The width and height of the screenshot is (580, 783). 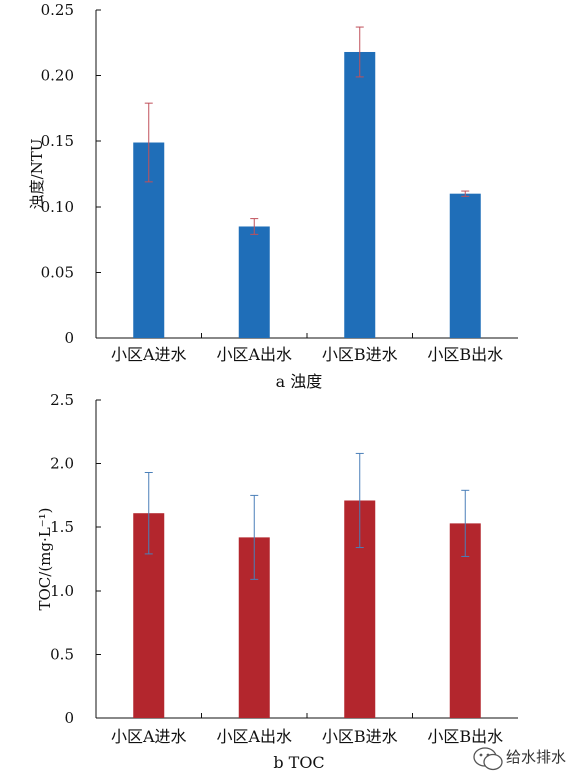 What do you see at coordinates (45, 558) in the screenshot?
I see `y-axis-title: TOC/(mg·L⁻¹)` at bounding box center [45, 558].